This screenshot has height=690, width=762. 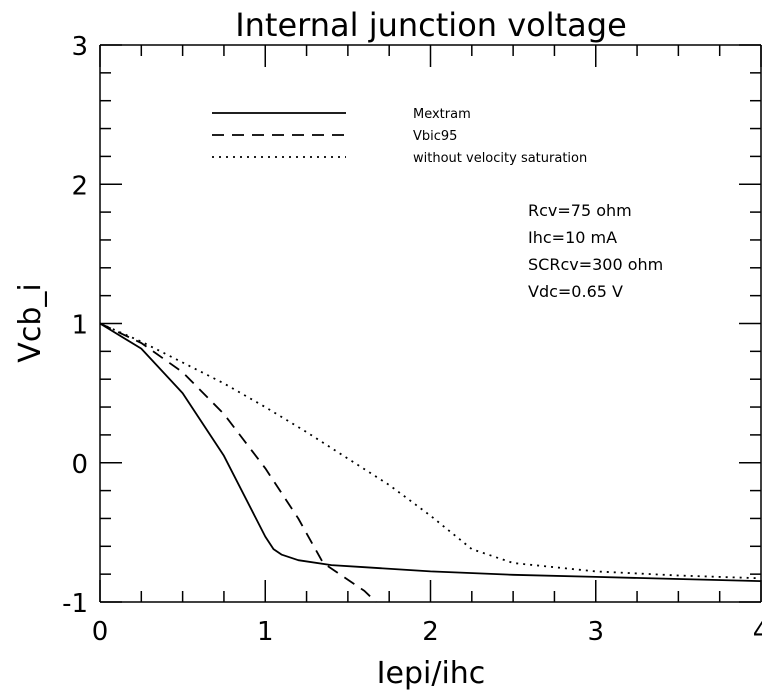 I want to click on annotation-text: Vdc=0.65 V, so click(x=575, y=291).